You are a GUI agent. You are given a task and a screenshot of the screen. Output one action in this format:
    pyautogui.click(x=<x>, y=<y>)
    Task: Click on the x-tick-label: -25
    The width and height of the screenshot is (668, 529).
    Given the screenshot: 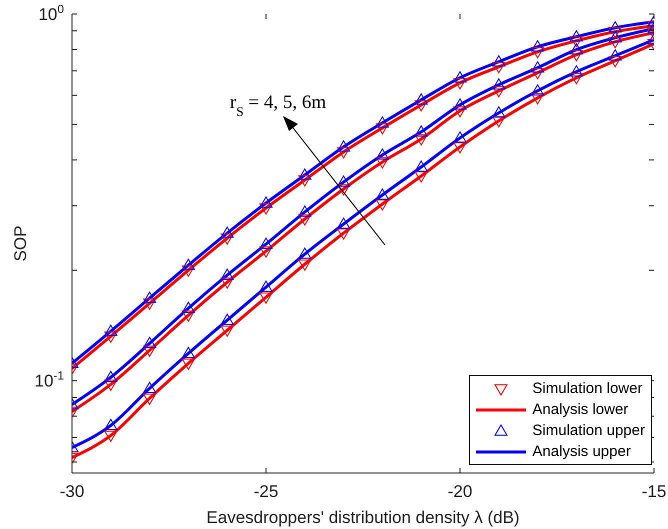 What is the action you would take?
    pyautogui.click(x=266, y=491)
    